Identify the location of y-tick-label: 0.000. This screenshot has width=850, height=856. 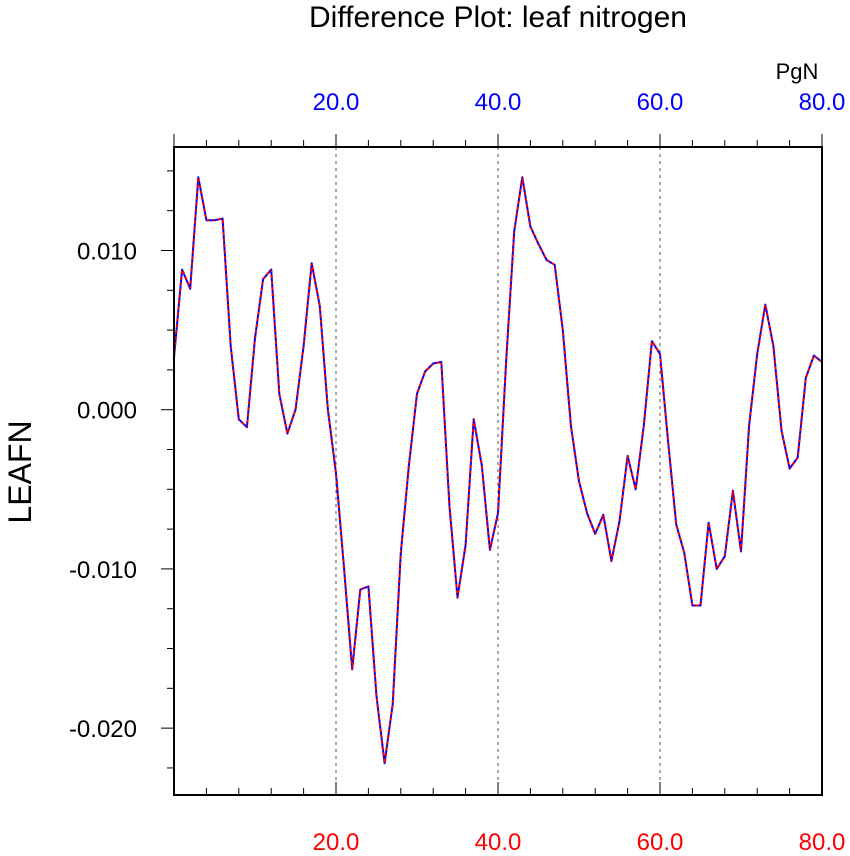
(107, 411).